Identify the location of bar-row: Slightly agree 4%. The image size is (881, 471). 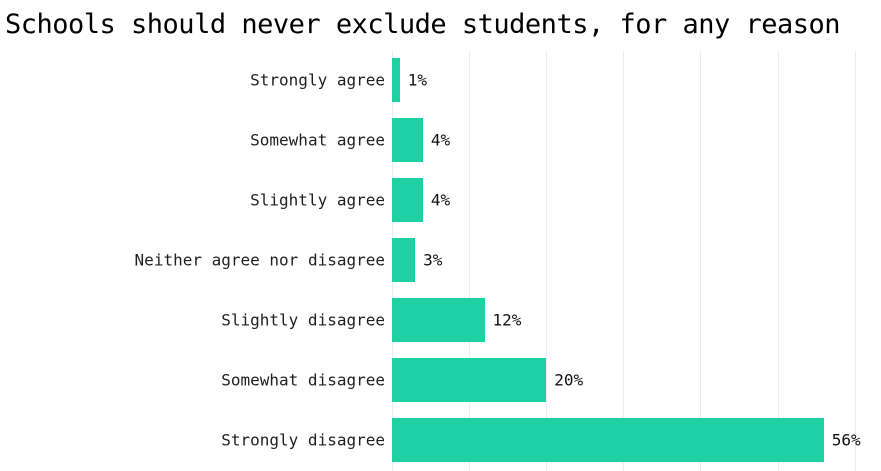
(440, 200).